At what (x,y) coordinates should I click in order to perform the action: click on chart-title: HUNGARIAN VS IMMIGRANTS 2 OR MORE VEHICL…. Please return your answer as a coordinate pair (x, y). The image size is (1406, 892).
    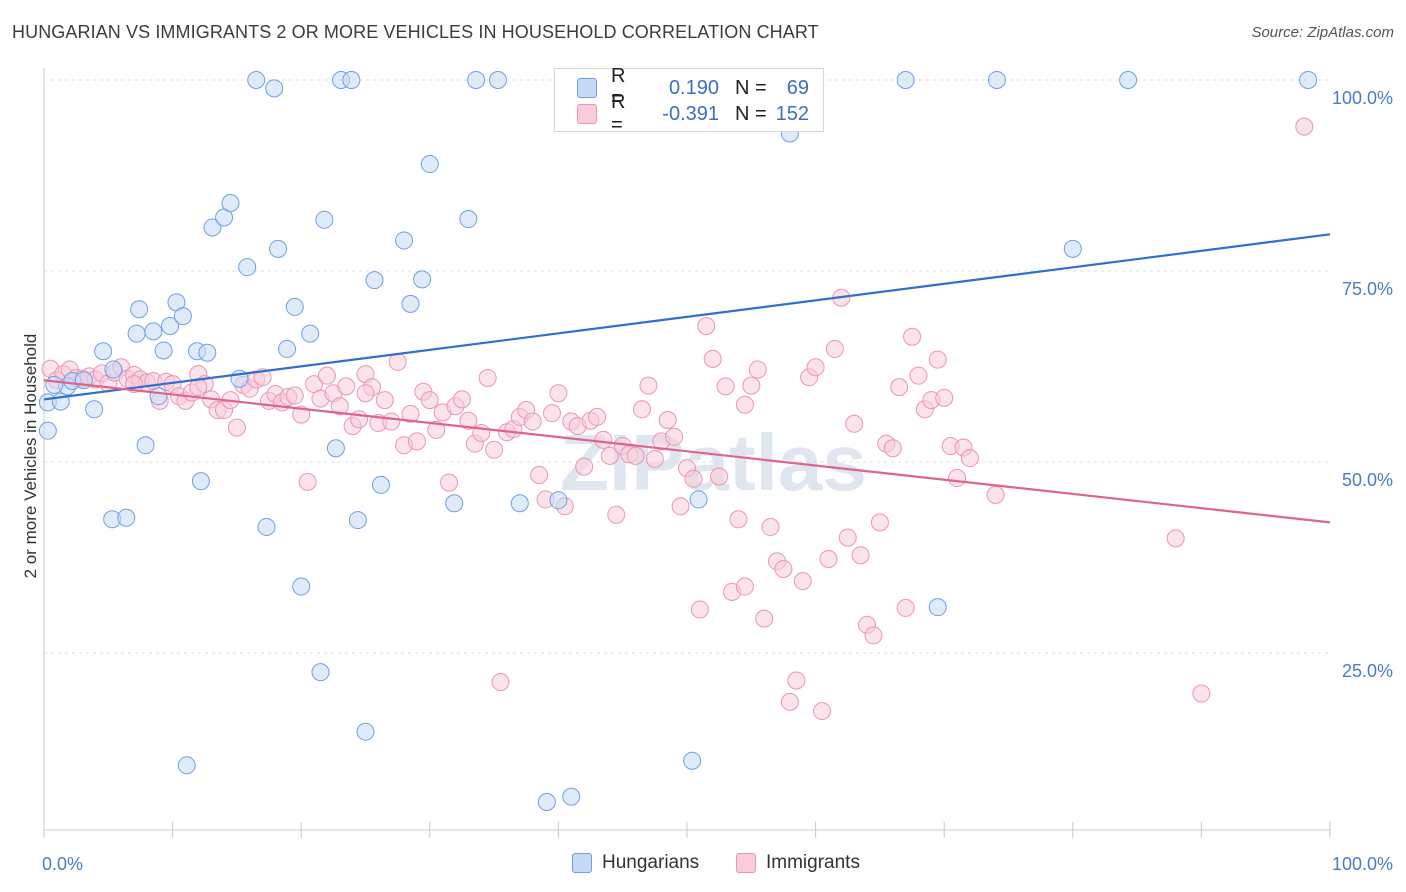
    Looking at the image, I should click on (415, 32).